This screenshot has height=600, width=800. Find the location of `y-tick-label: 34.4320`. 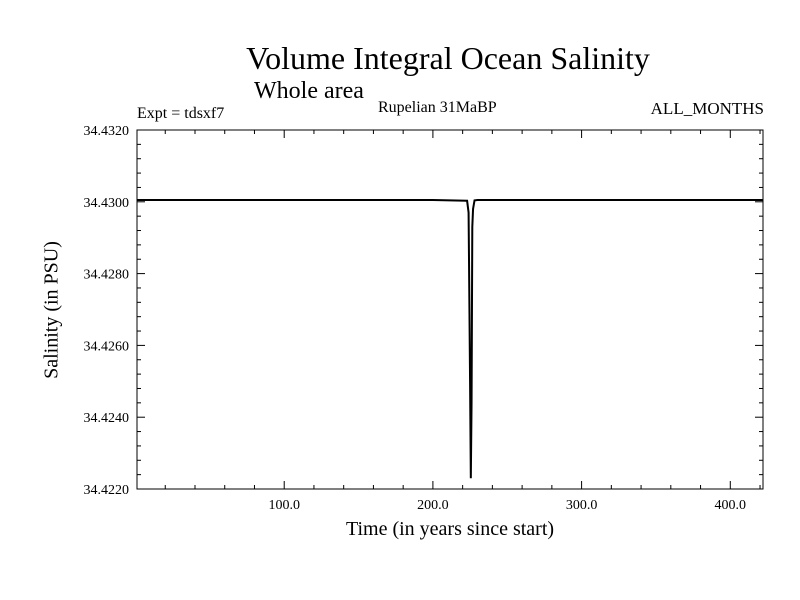

y-tick-label: 34.4320 is located at coordinates (107, 131).